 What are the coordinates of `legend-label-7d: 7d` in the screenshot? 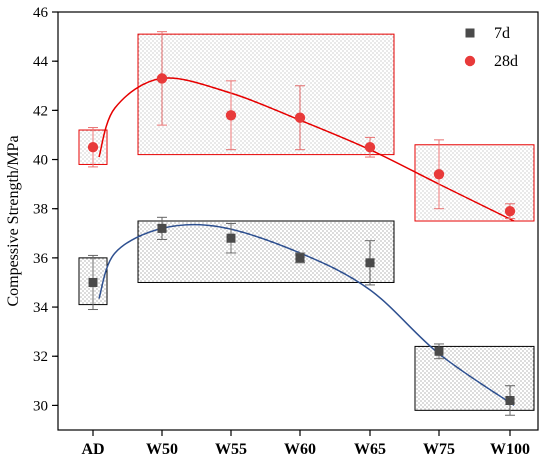 It's located at (502, 33).